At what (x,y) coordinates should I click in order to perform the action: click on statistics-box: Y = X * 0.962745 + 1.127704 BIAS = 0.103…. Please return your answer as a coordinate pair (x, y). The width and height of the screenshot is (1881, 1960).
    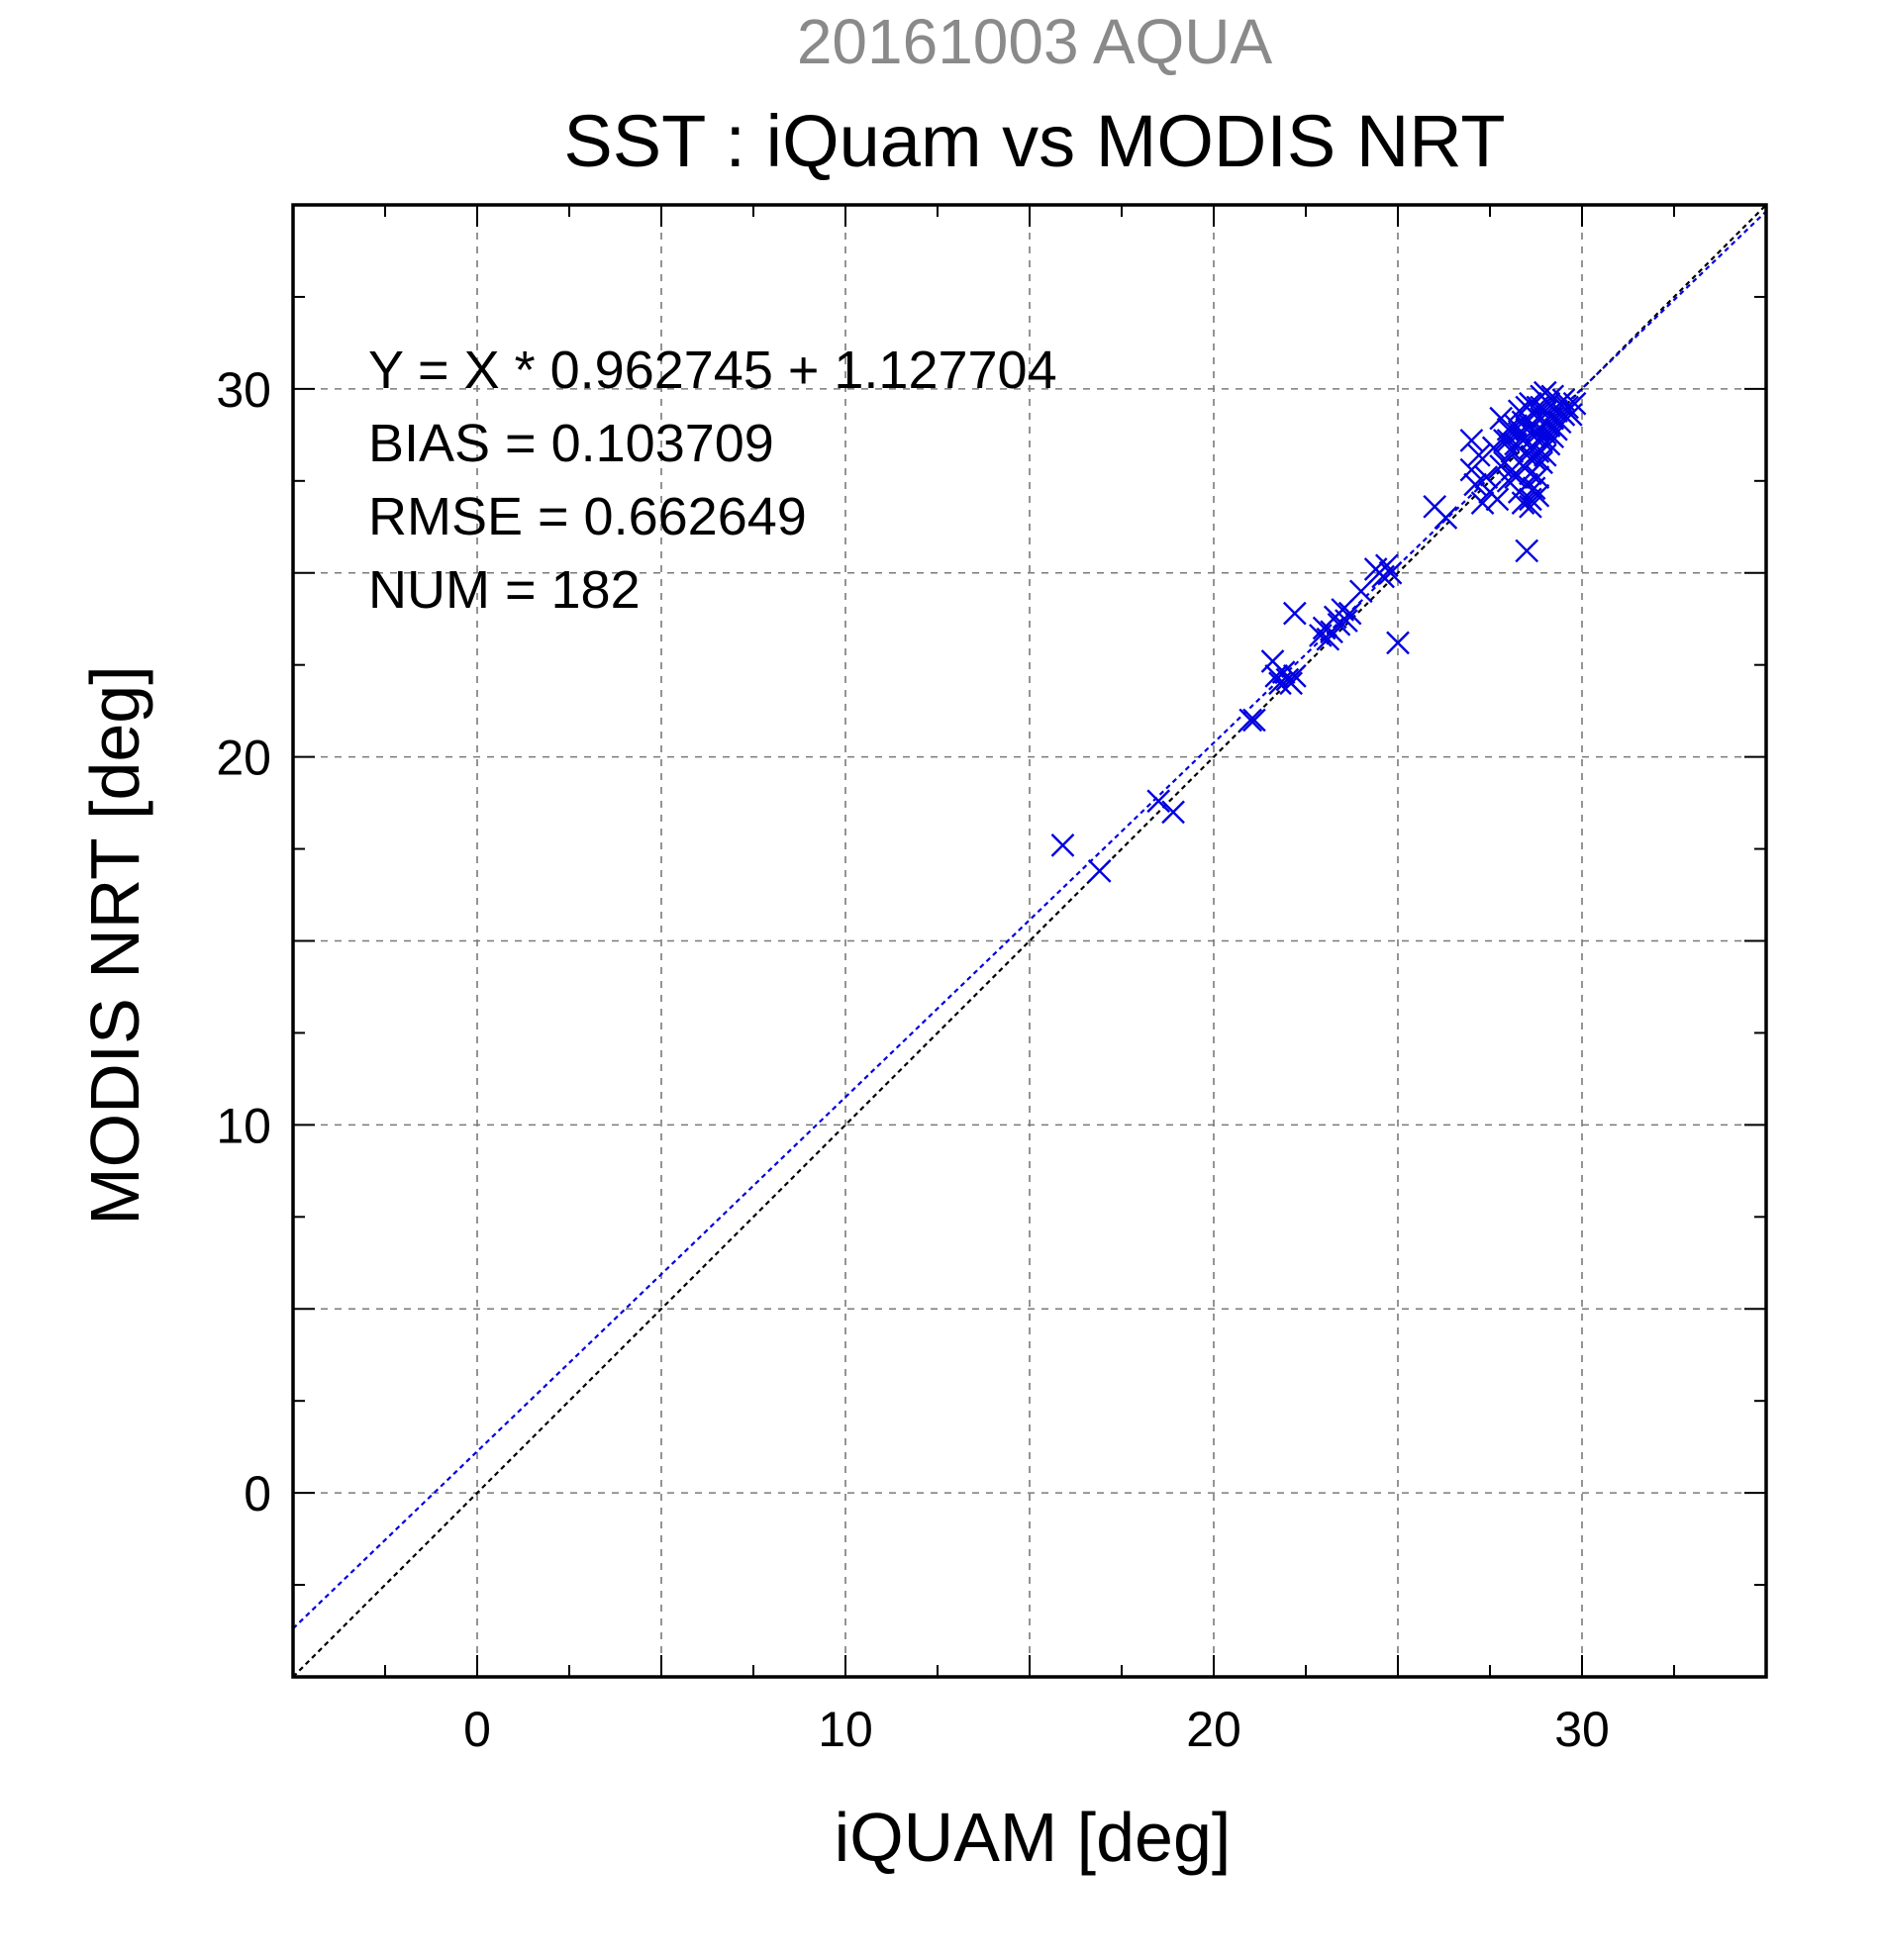
    Looking at the image, I should click on (712, 480).